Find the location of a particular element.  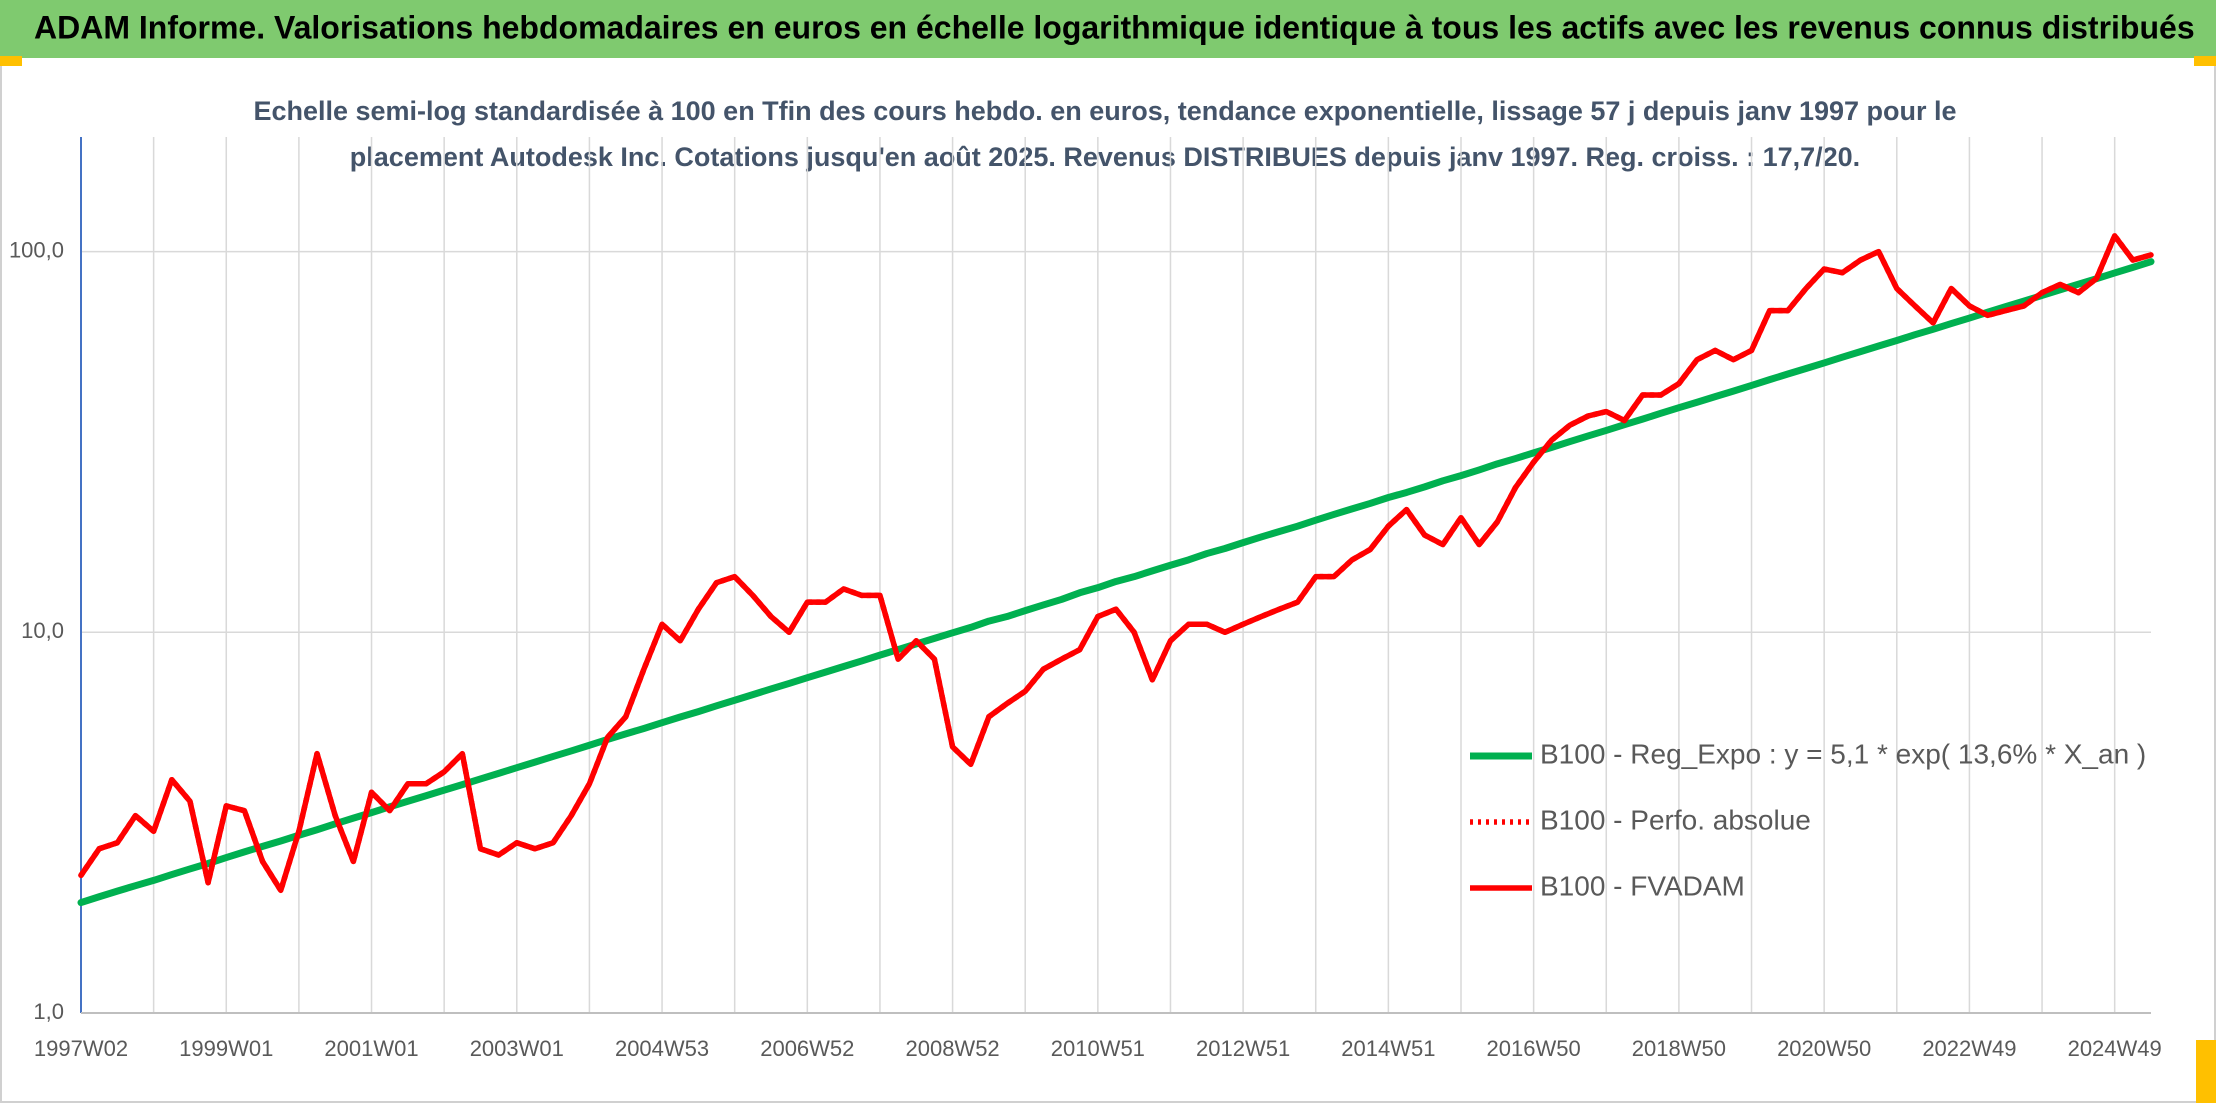

x-tick-label: 2024W49 is located at coordinates (2115, 1048).